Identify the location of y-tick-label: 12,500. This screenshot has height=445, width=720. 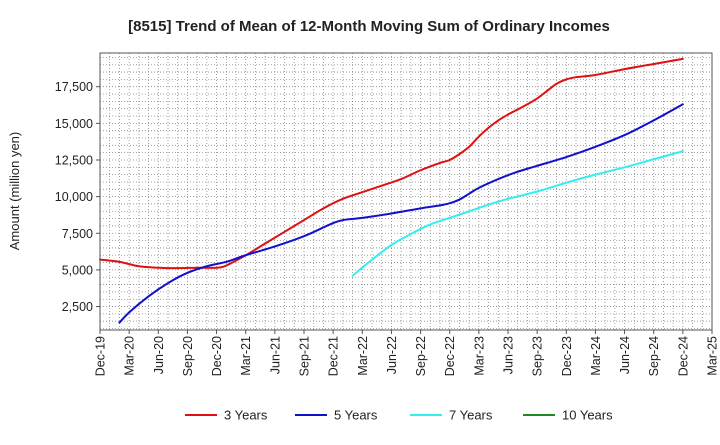
(74, 160).